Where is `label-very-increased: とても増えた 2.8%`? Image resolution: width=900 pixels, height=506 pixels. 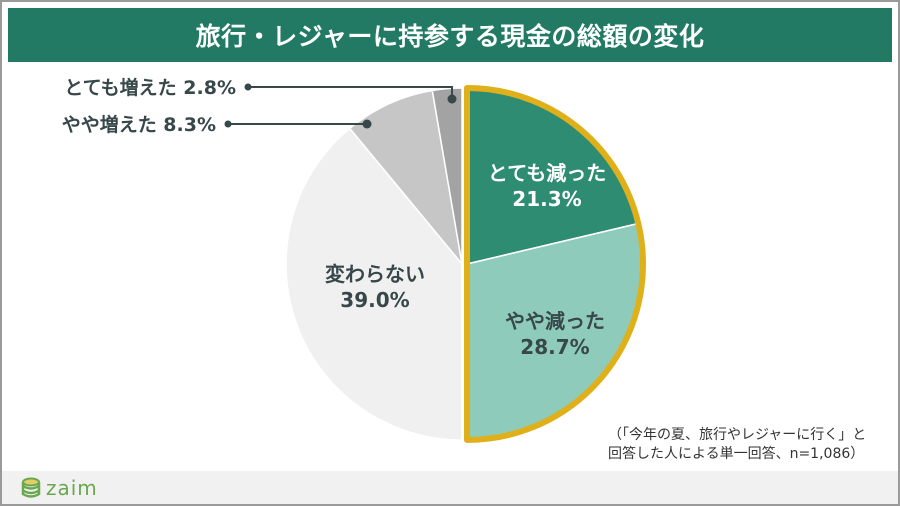 label-very-increased: とても増えた 2.8% is located at coordinates (150, 87).